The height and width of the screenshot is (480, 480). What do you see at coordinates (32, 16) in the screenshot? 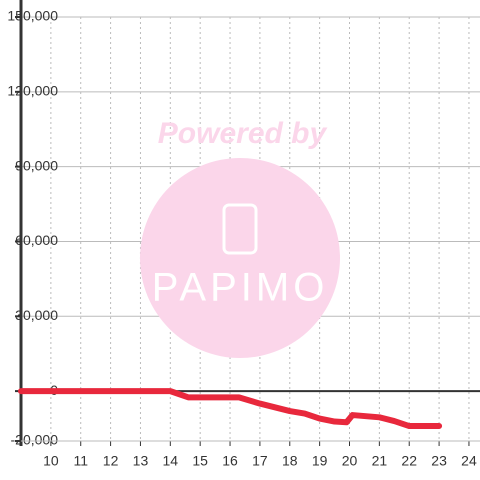
I see `y-tick-label: 150,000` at bounding box center [32, 16].